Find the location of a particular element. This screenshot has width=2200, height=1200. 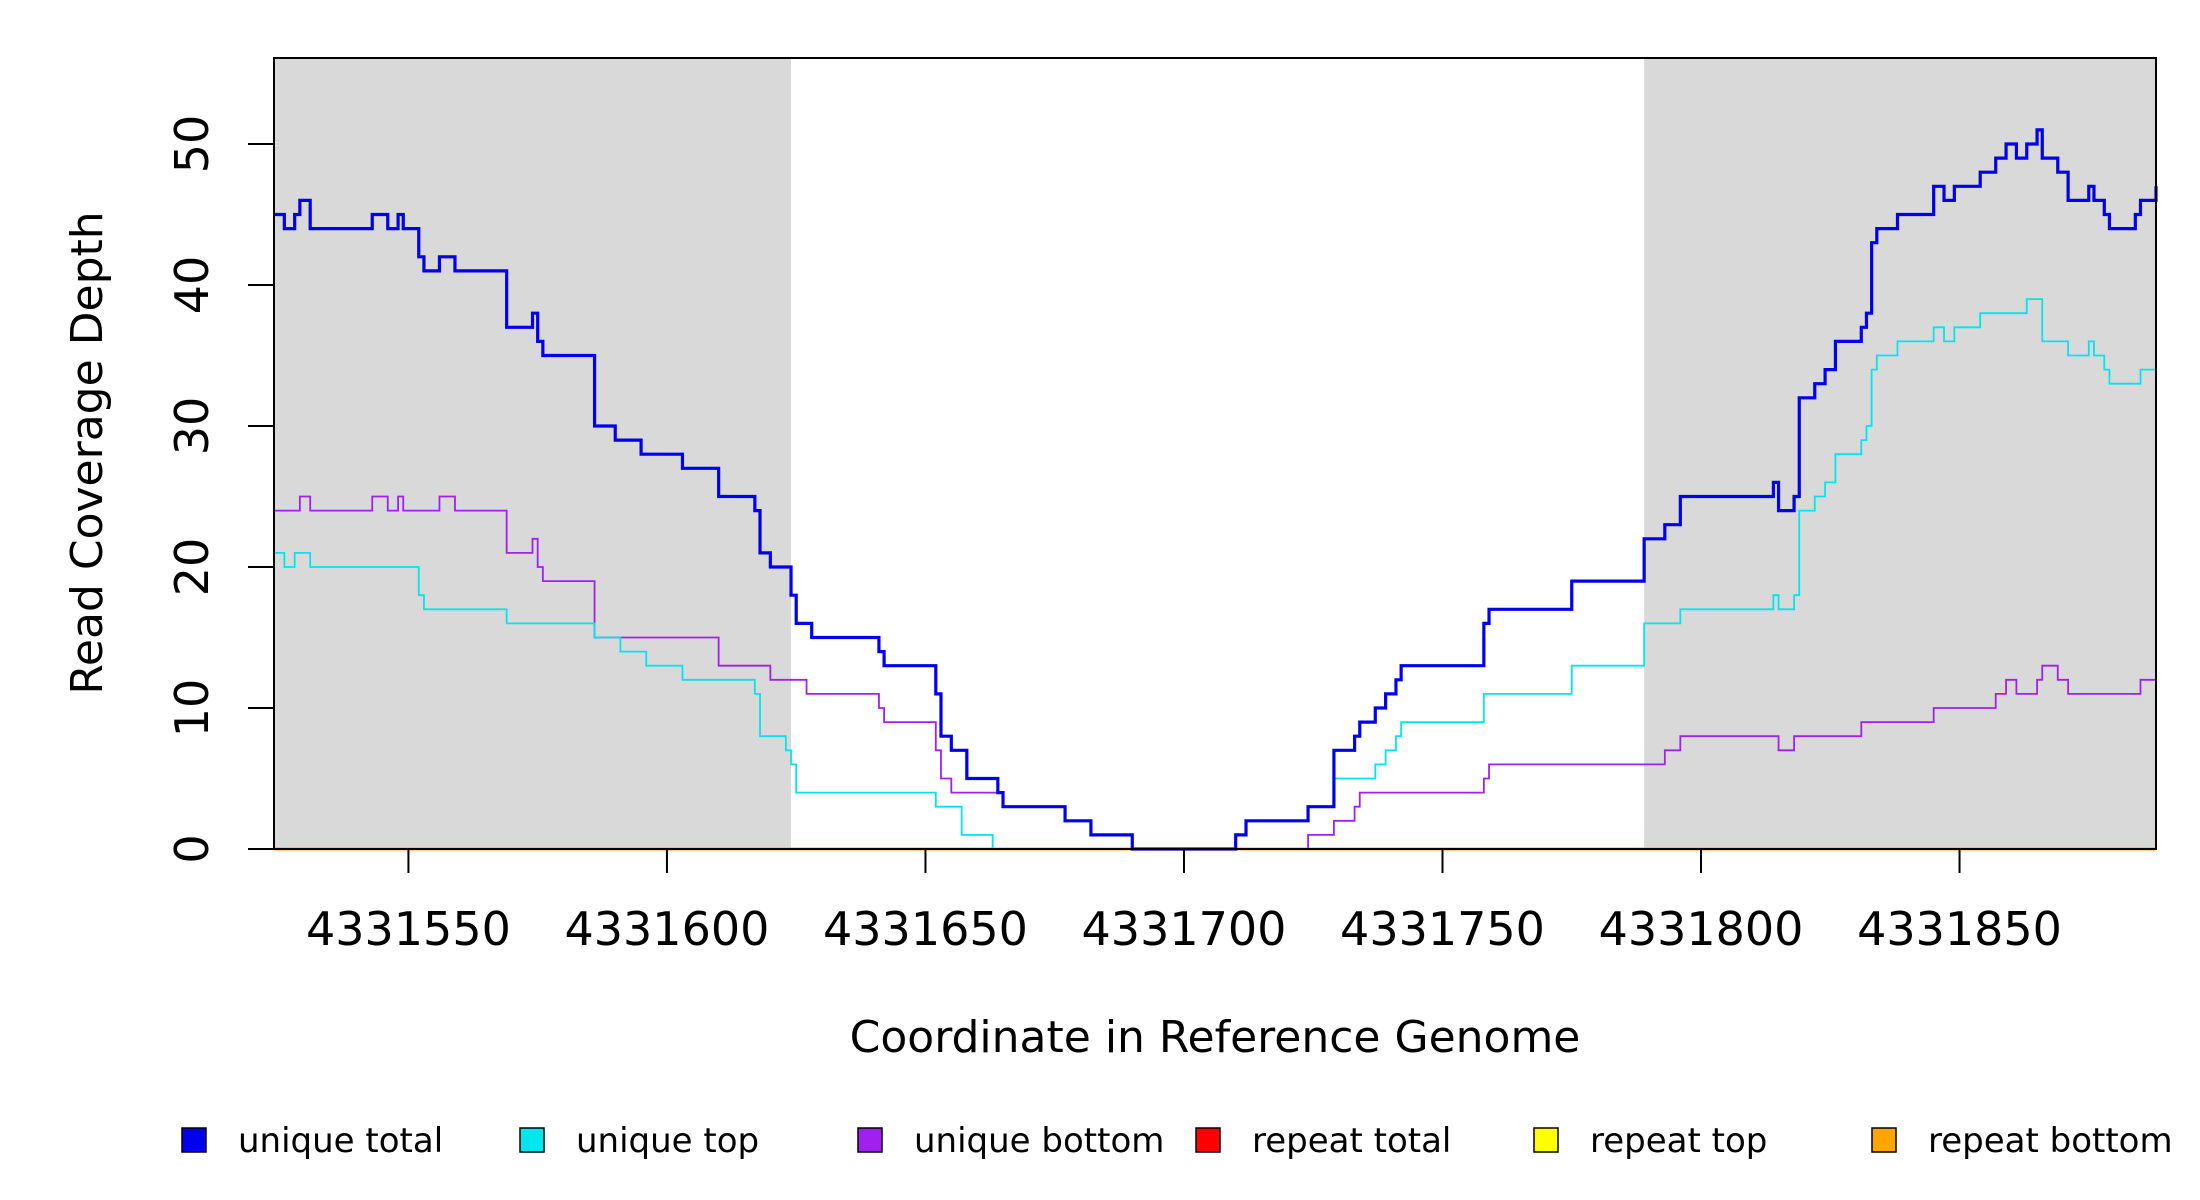

x-tick-label: 4331550 is located at coordinates (408, 929).